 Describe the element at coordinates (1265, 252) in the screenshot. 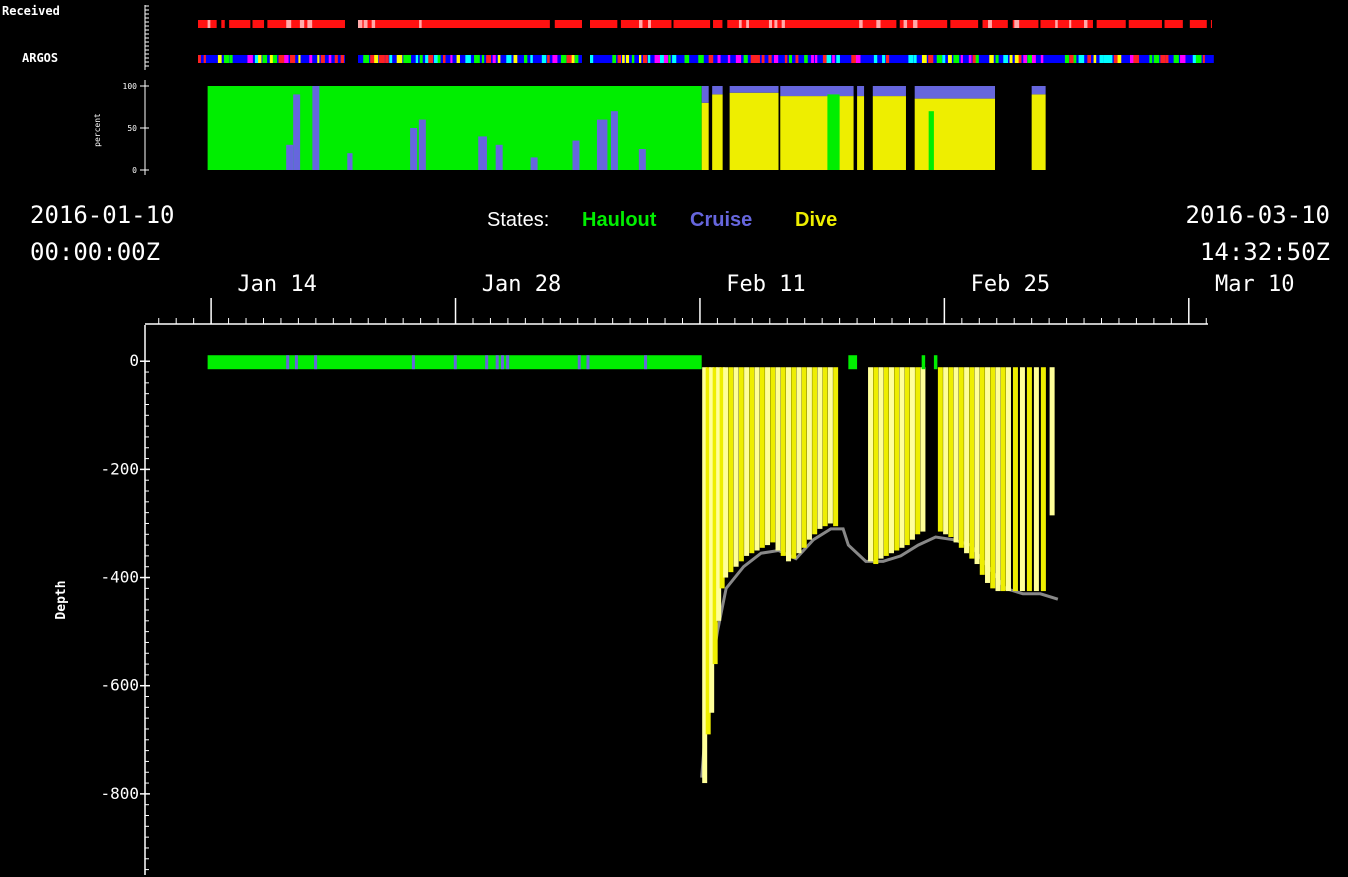

I see `end-time: 14:32:50Z` at that location.